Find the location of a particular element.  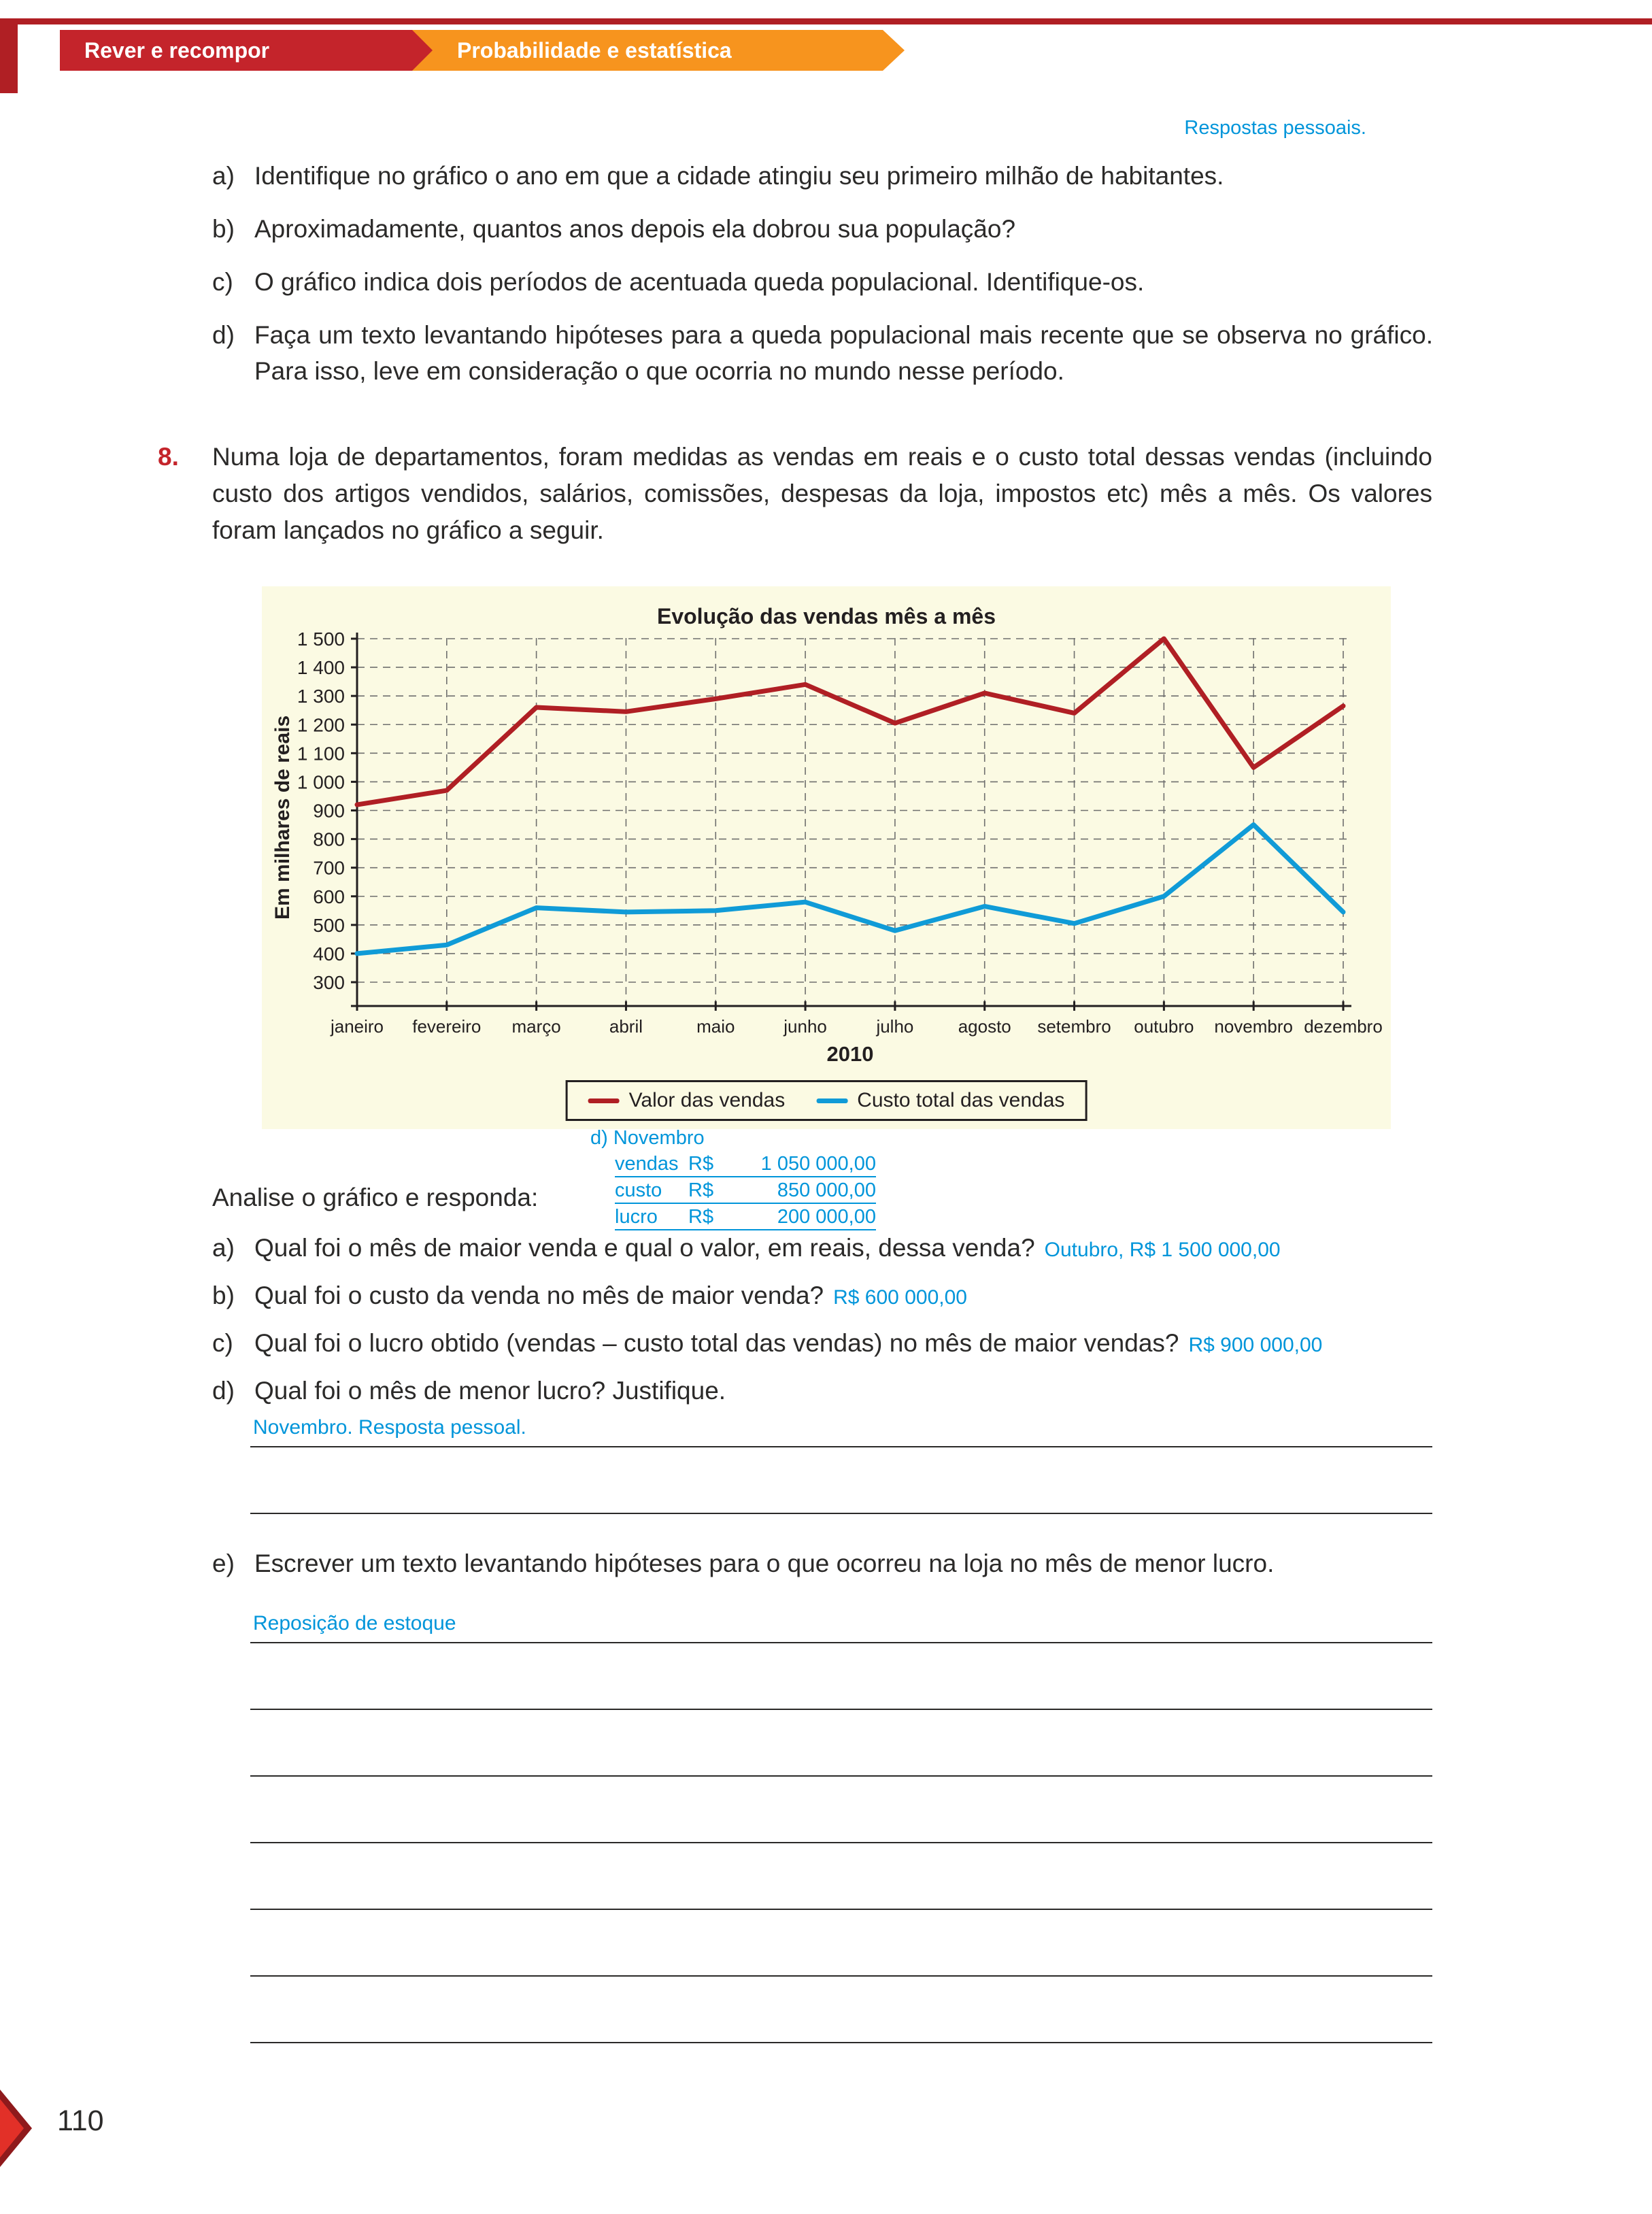

legend-item-valor-vendas: Valor das vendas is located at coordinates (687, 1100).